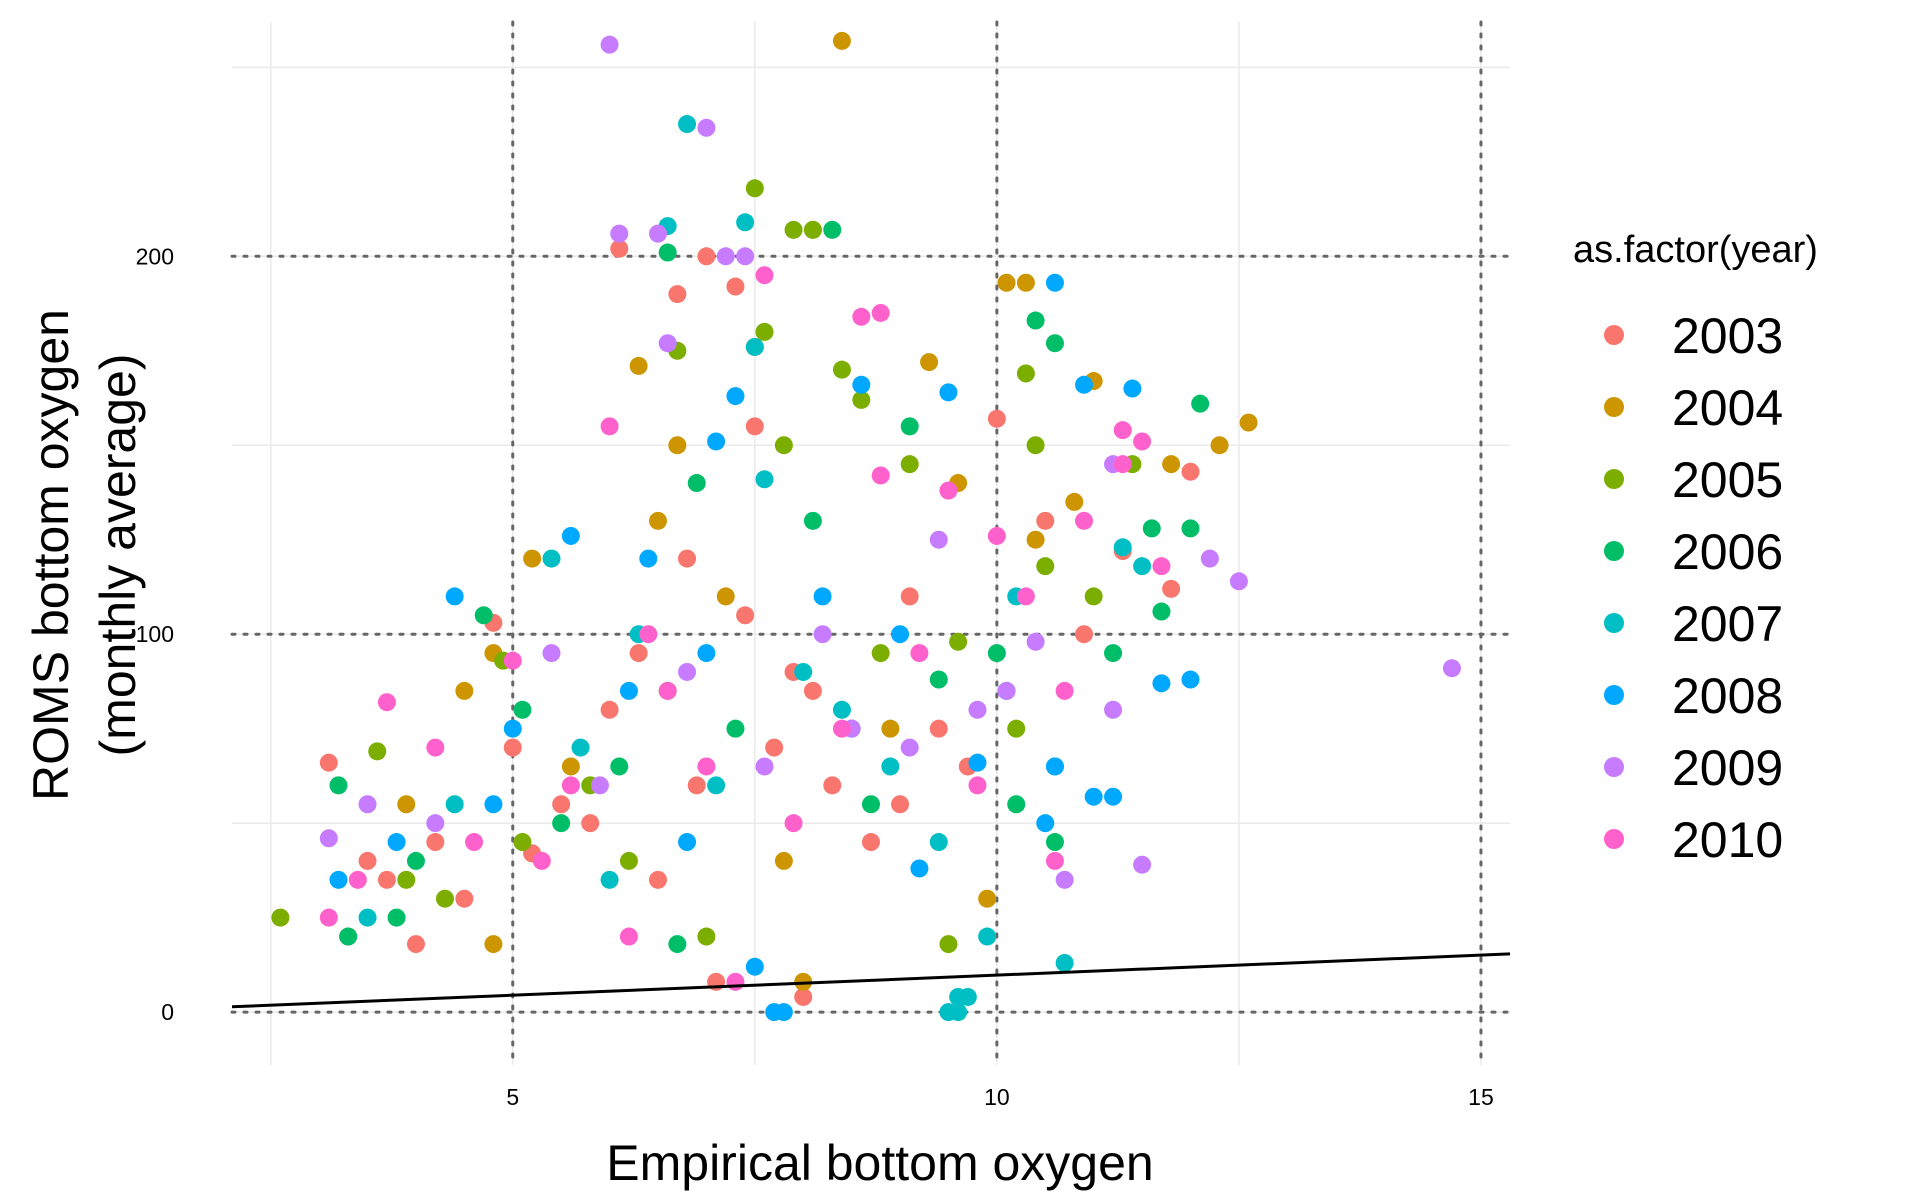  Describe the element at coordinates (1614, 623) in the screenshot. I see `legend-key-2007` at that location.